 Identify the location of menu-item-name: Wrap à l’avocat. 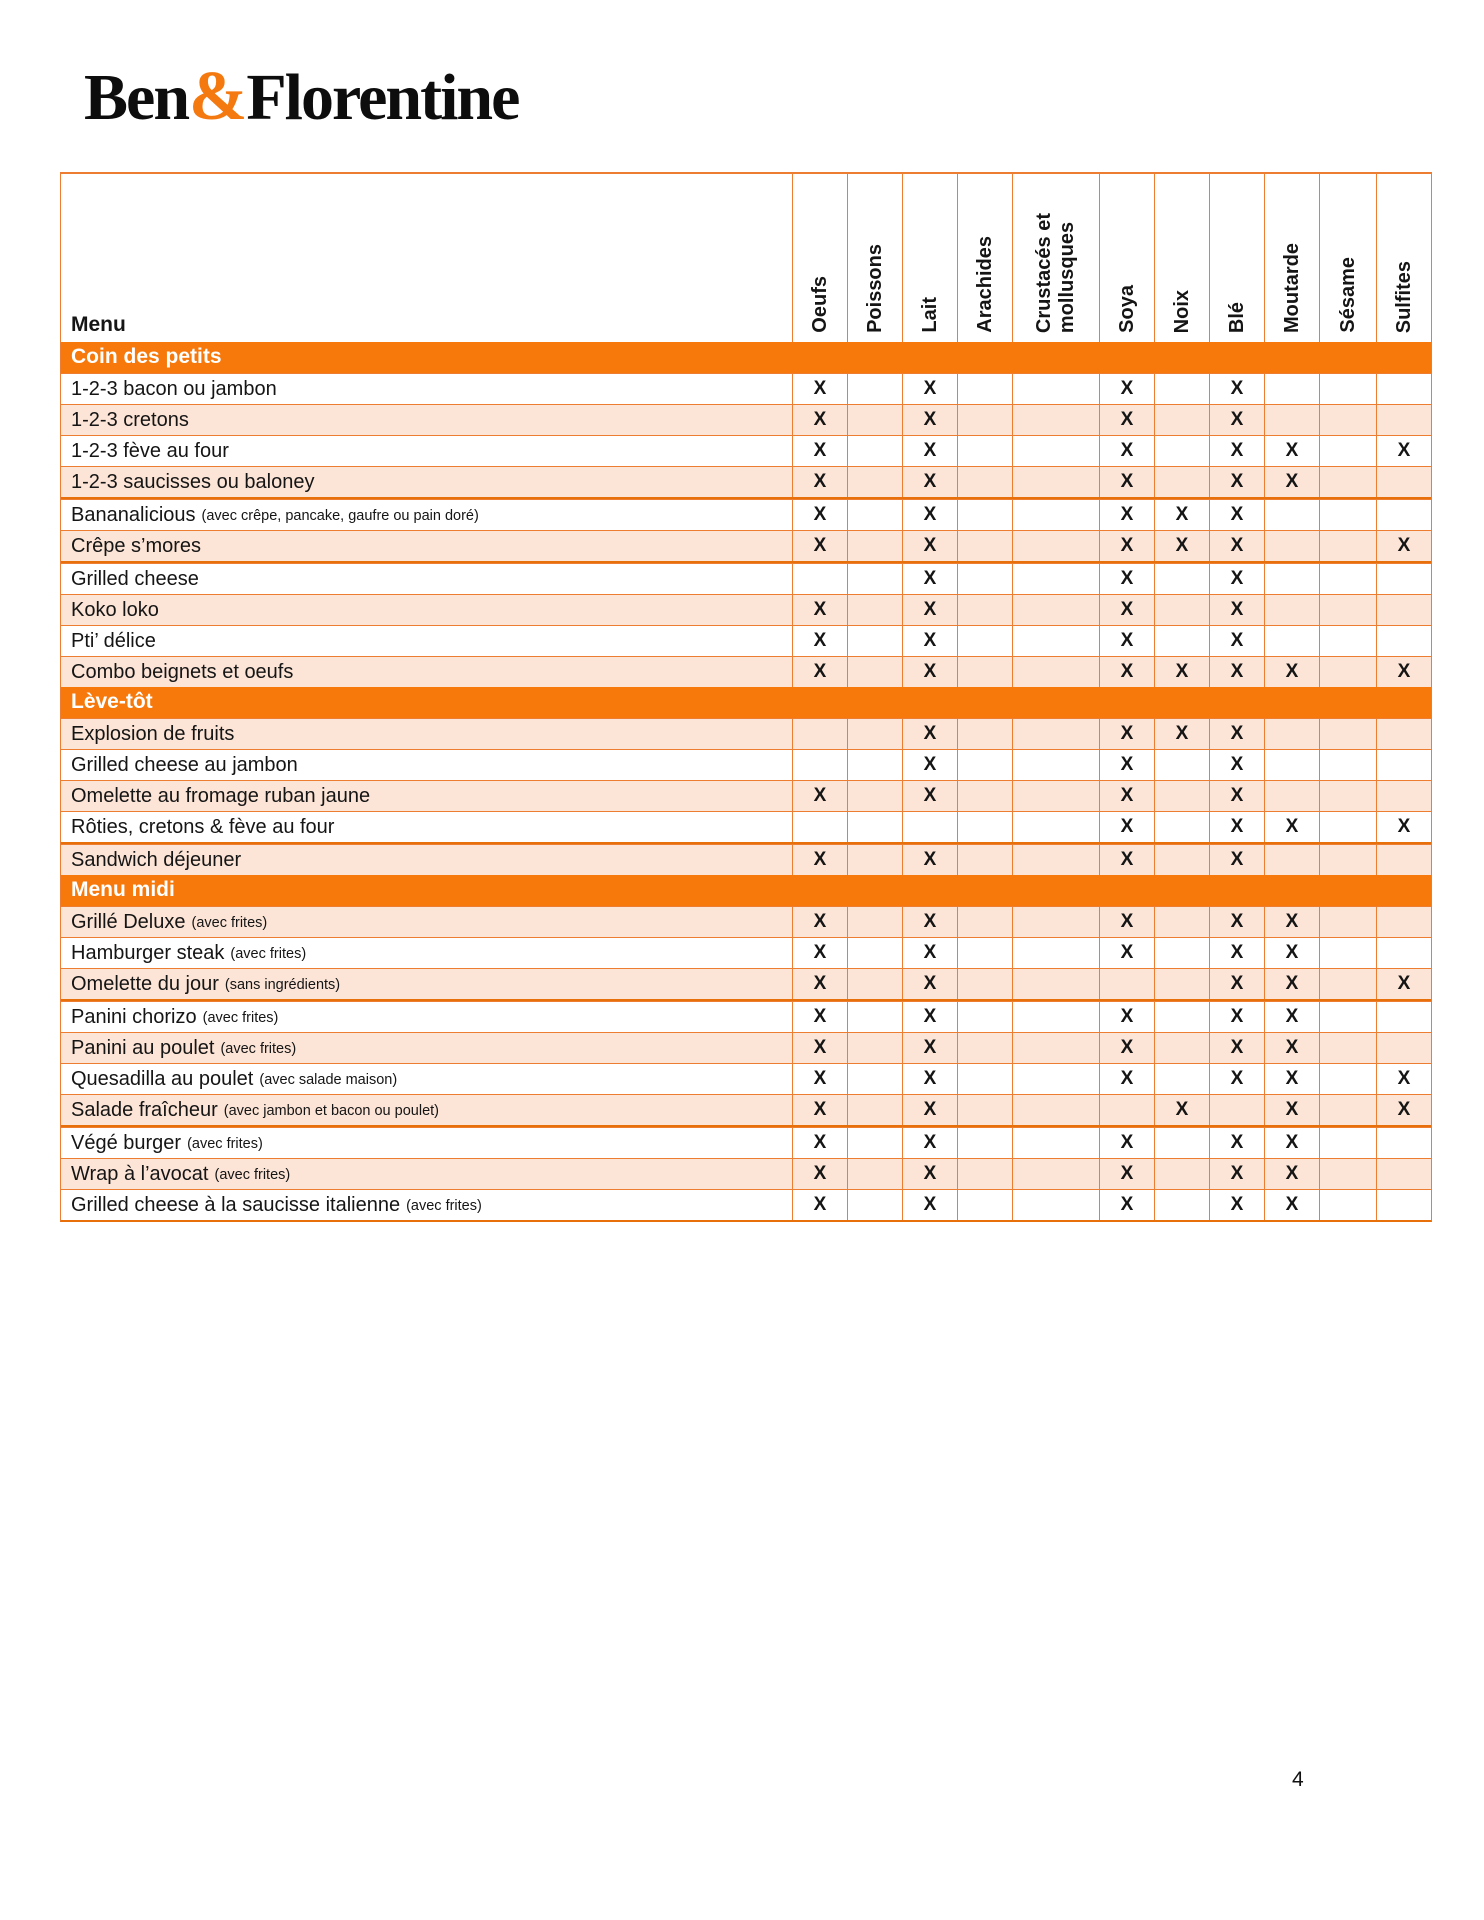
(140, 1173).